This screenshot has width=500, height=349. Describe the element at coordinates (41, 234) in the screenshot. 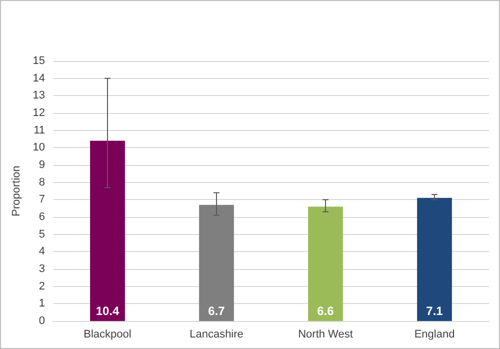

I see `y-tick-label: 5` at that location.